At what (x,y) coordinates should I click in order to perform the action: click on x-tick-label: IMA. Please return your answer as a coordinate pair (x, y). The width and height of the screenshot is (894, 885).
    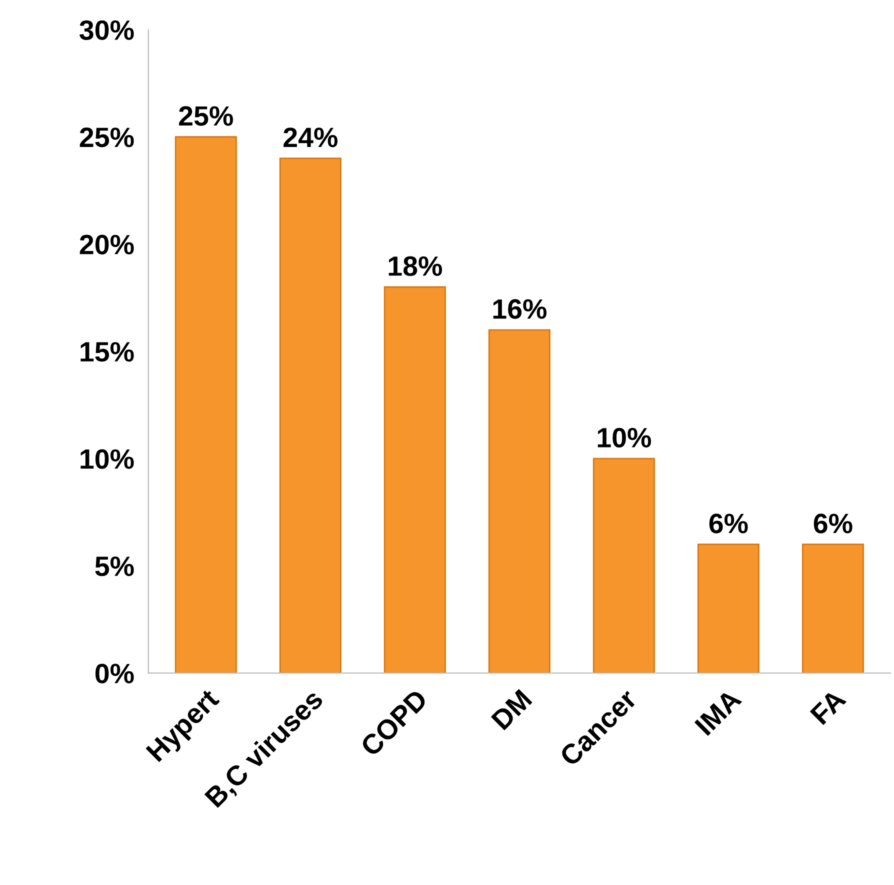
    Looking at the image, I should click on (718, 712).